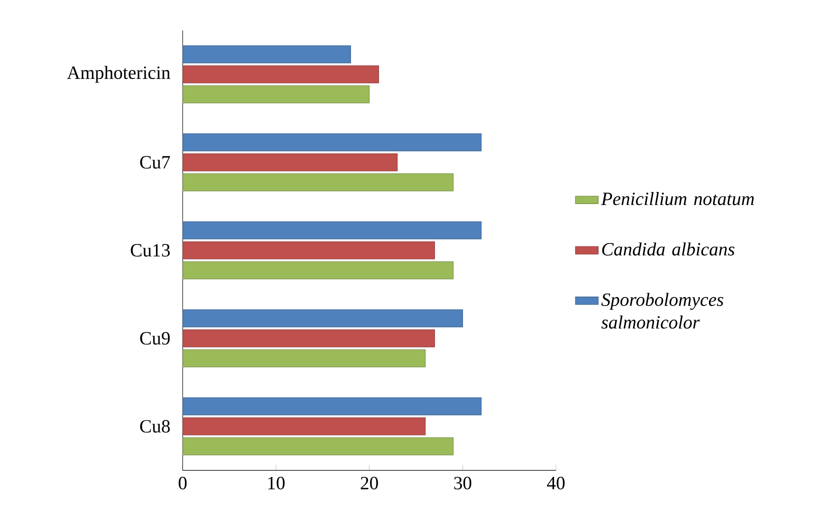 The width and height of the screenshot is (821, 521). What do you see at coordinates (182, 483) in the screenshot?
I see `x-tick-label: 0` at bounding box center [182, 483].